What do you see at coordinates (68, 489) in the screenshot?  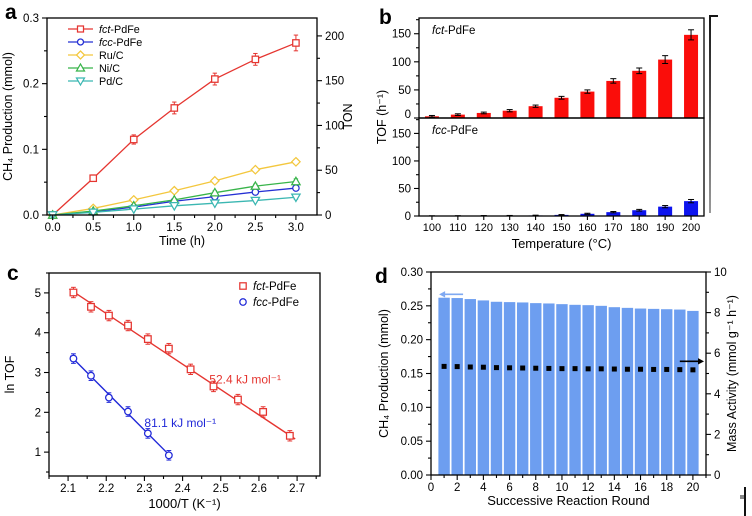 I see `text-shape: 2.1` at bounding box center [68, 489].